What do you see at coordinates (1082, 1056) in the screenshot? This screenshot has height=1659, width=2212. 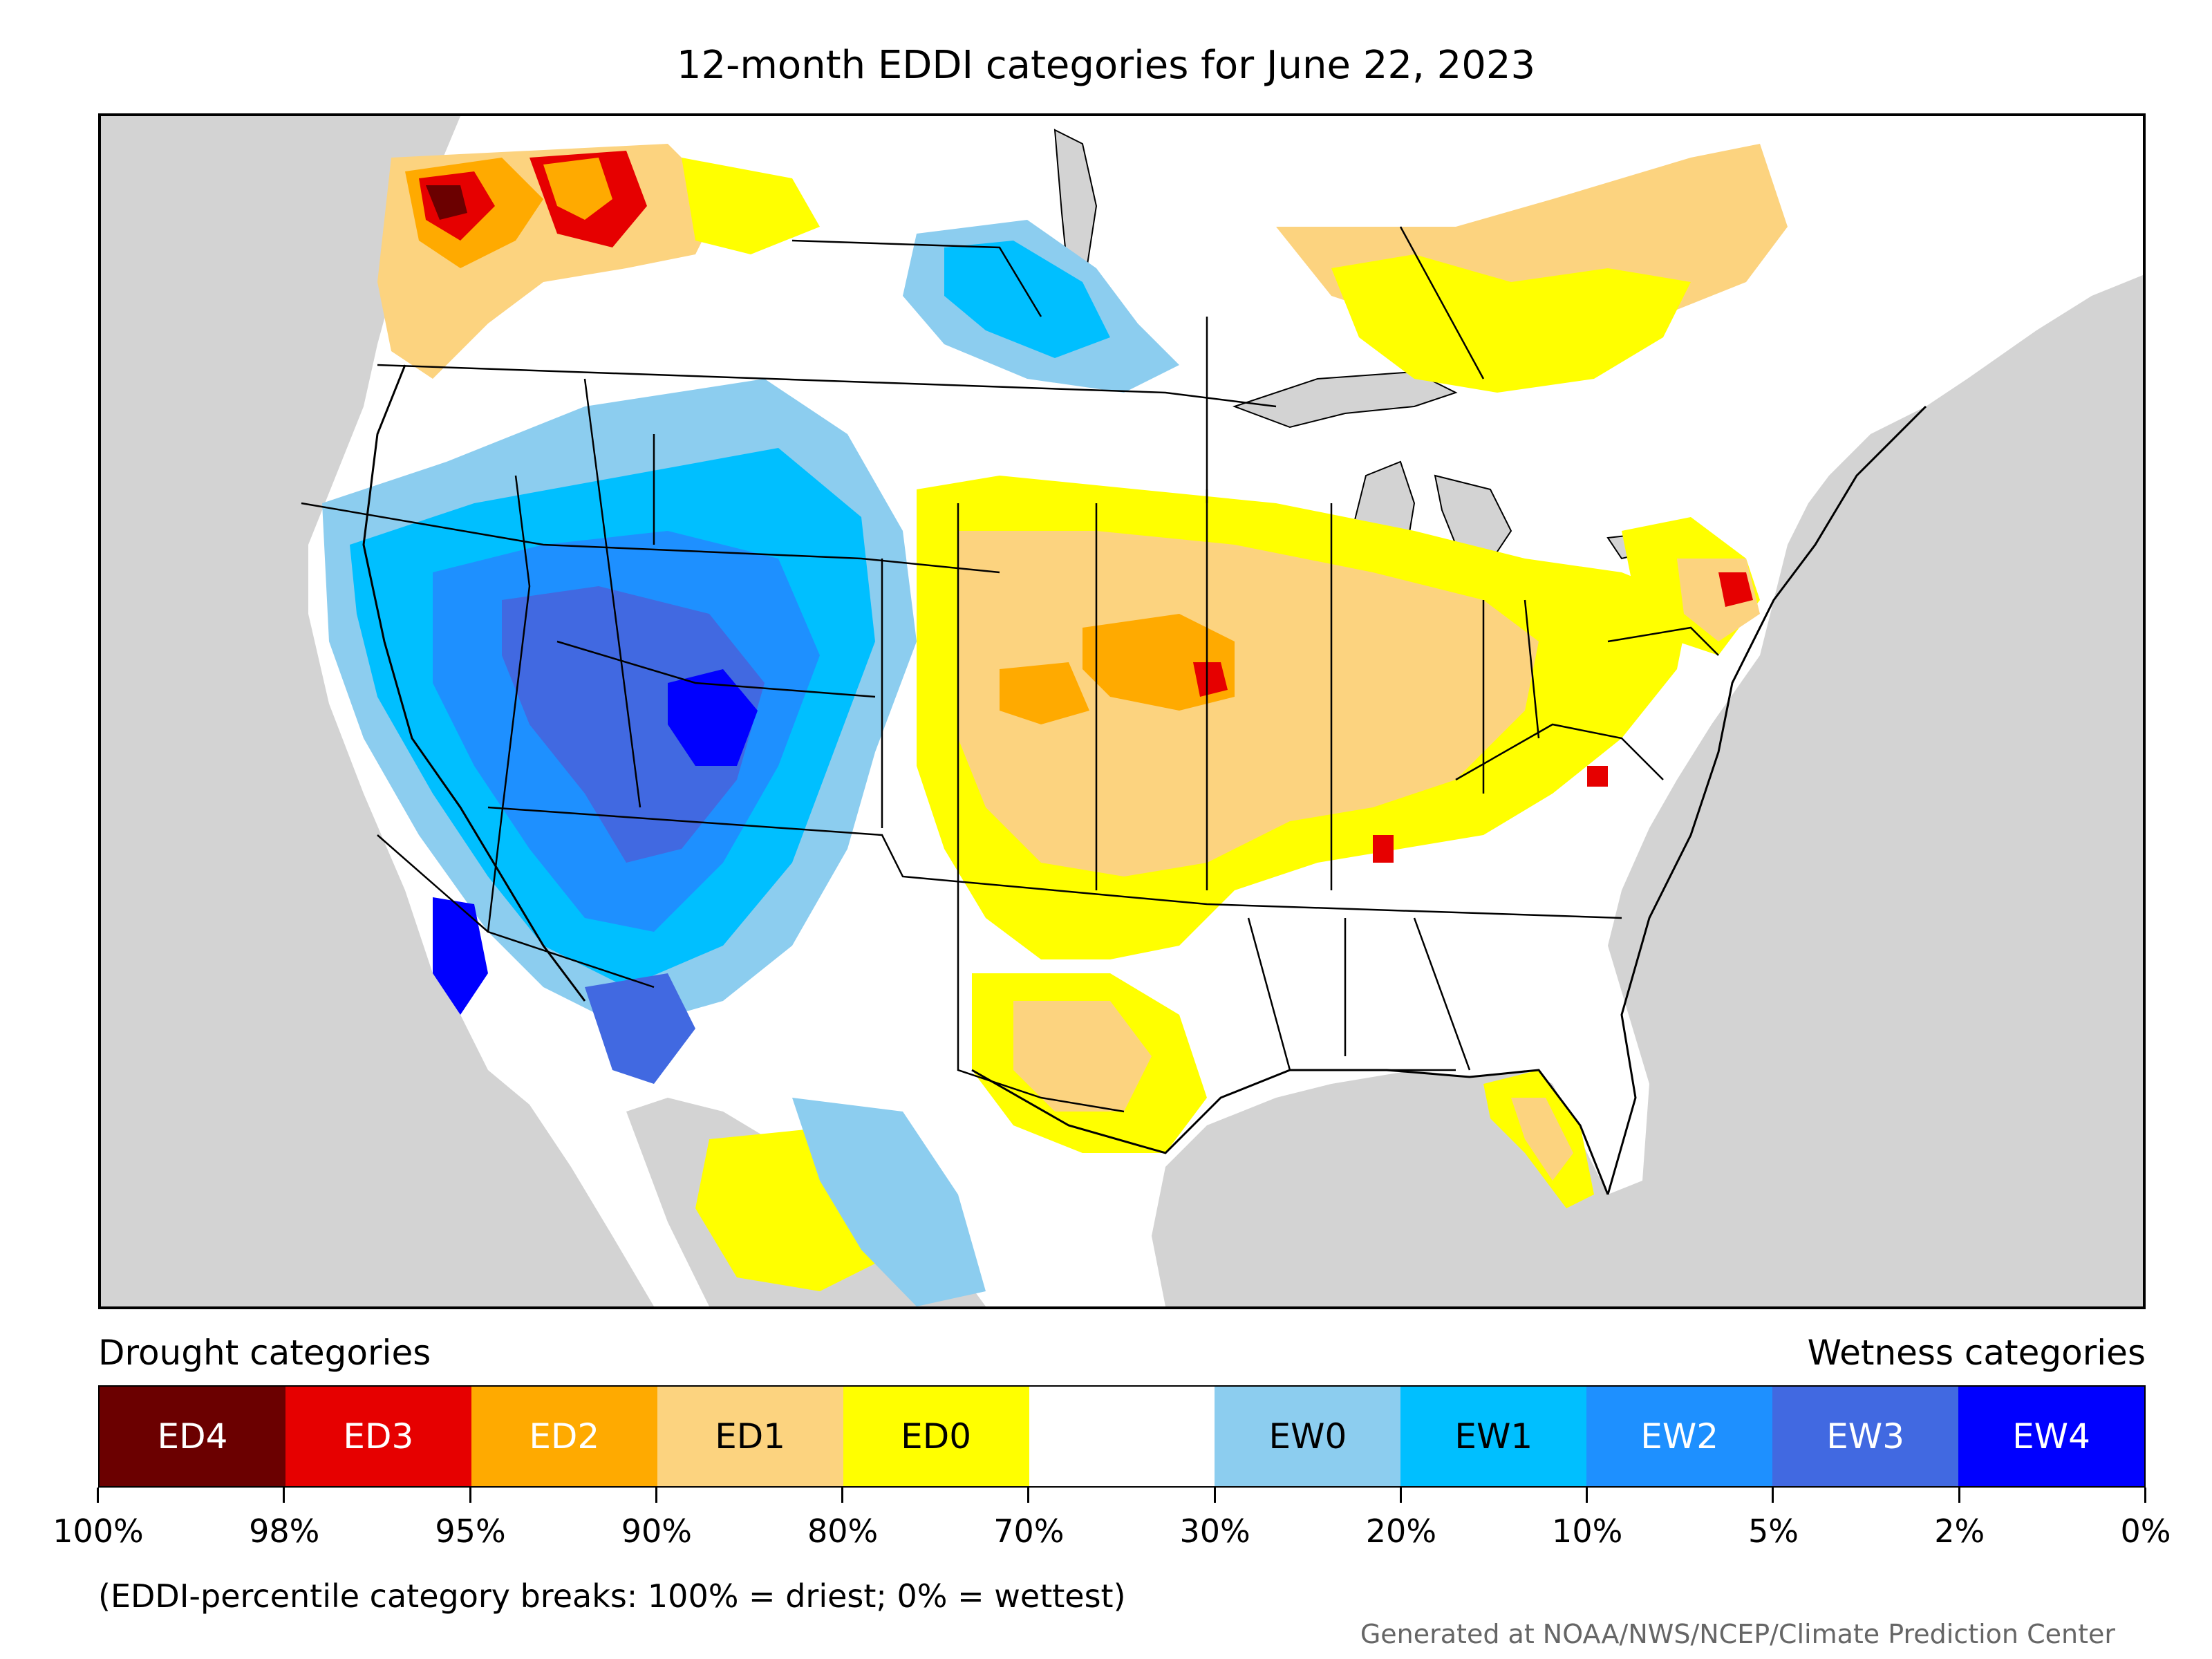 I see `region-ed1-texas` at bounding box center [1082, 1056].